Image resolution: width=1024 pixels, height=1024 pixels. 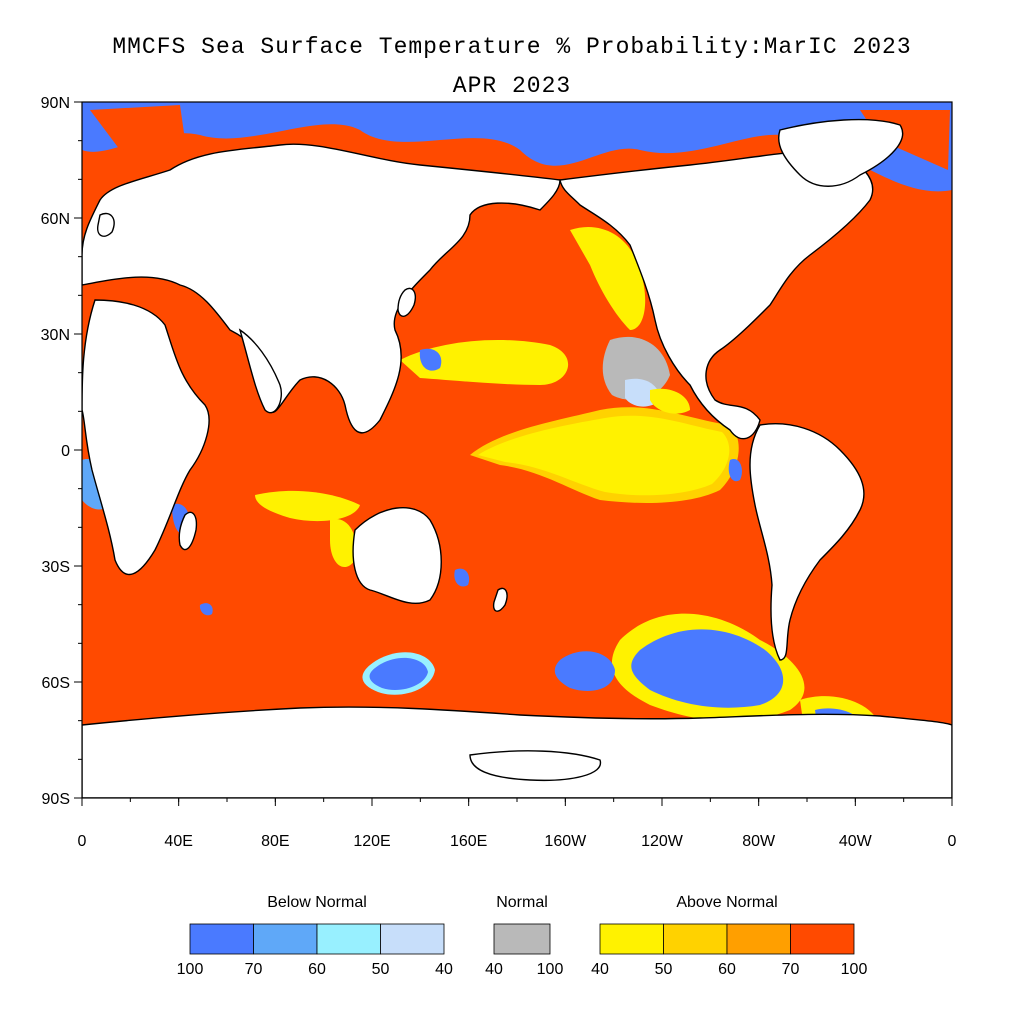 What do you see at coordinates (260, 371) in the screenshot?
I see `india-land` at bounding box center [260, 371].